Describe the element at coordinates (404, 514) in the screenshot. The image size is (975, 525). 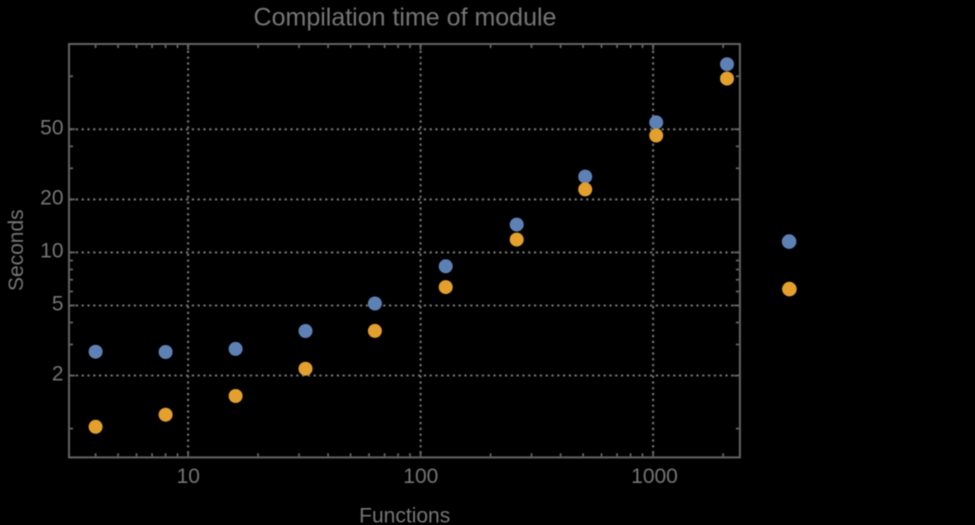
I see `svg-text: Functions` at that location.